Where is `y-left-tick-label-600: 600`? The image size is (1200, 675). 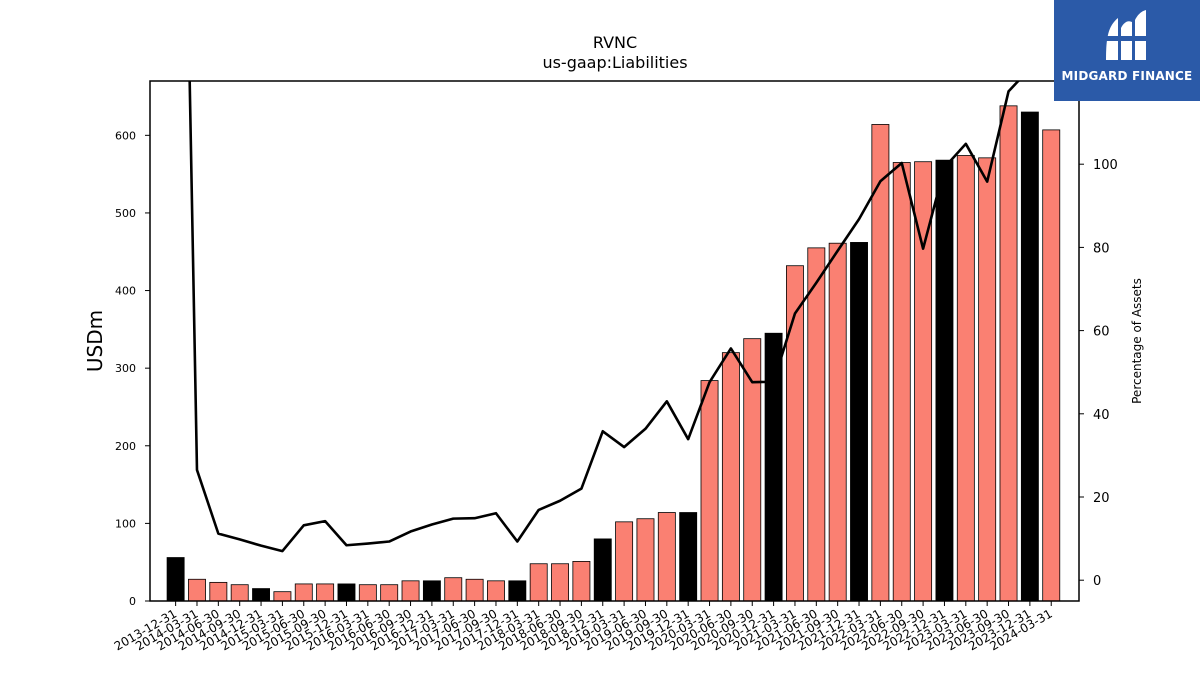 y-left-tick-label-600: 600 is located at coordinates (125, 135).